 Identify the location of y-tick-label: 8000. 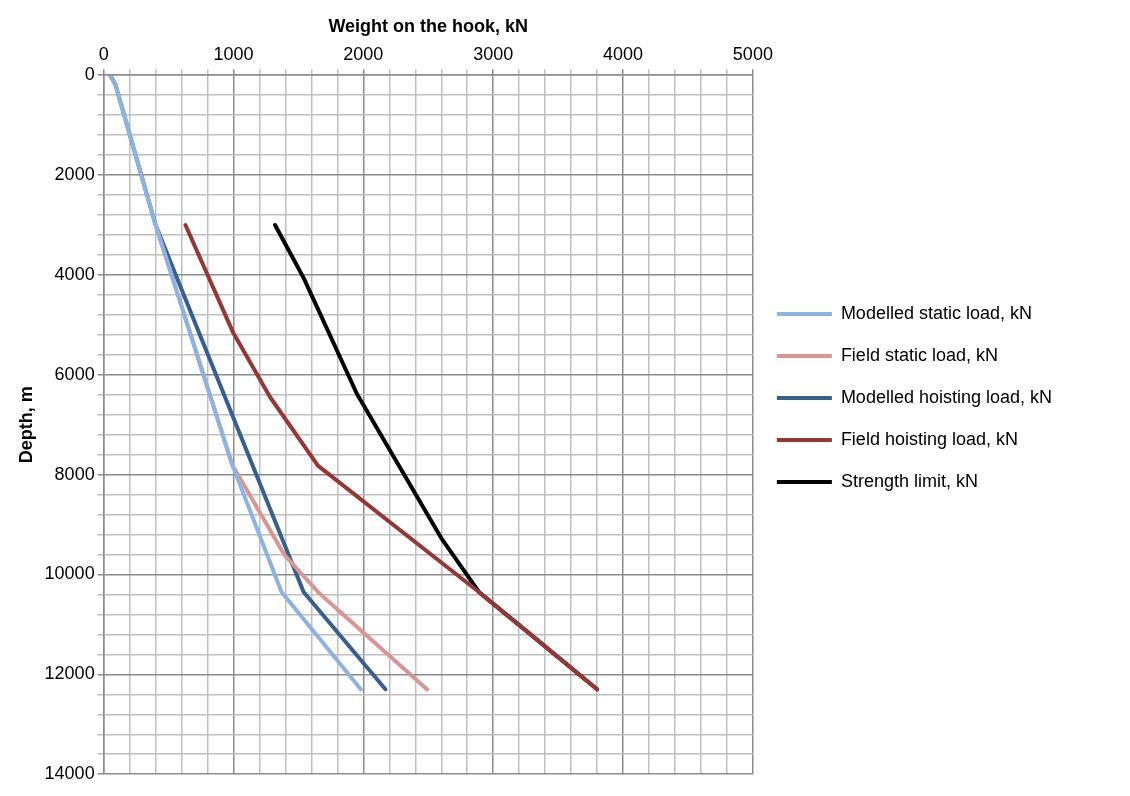
(74, 473).